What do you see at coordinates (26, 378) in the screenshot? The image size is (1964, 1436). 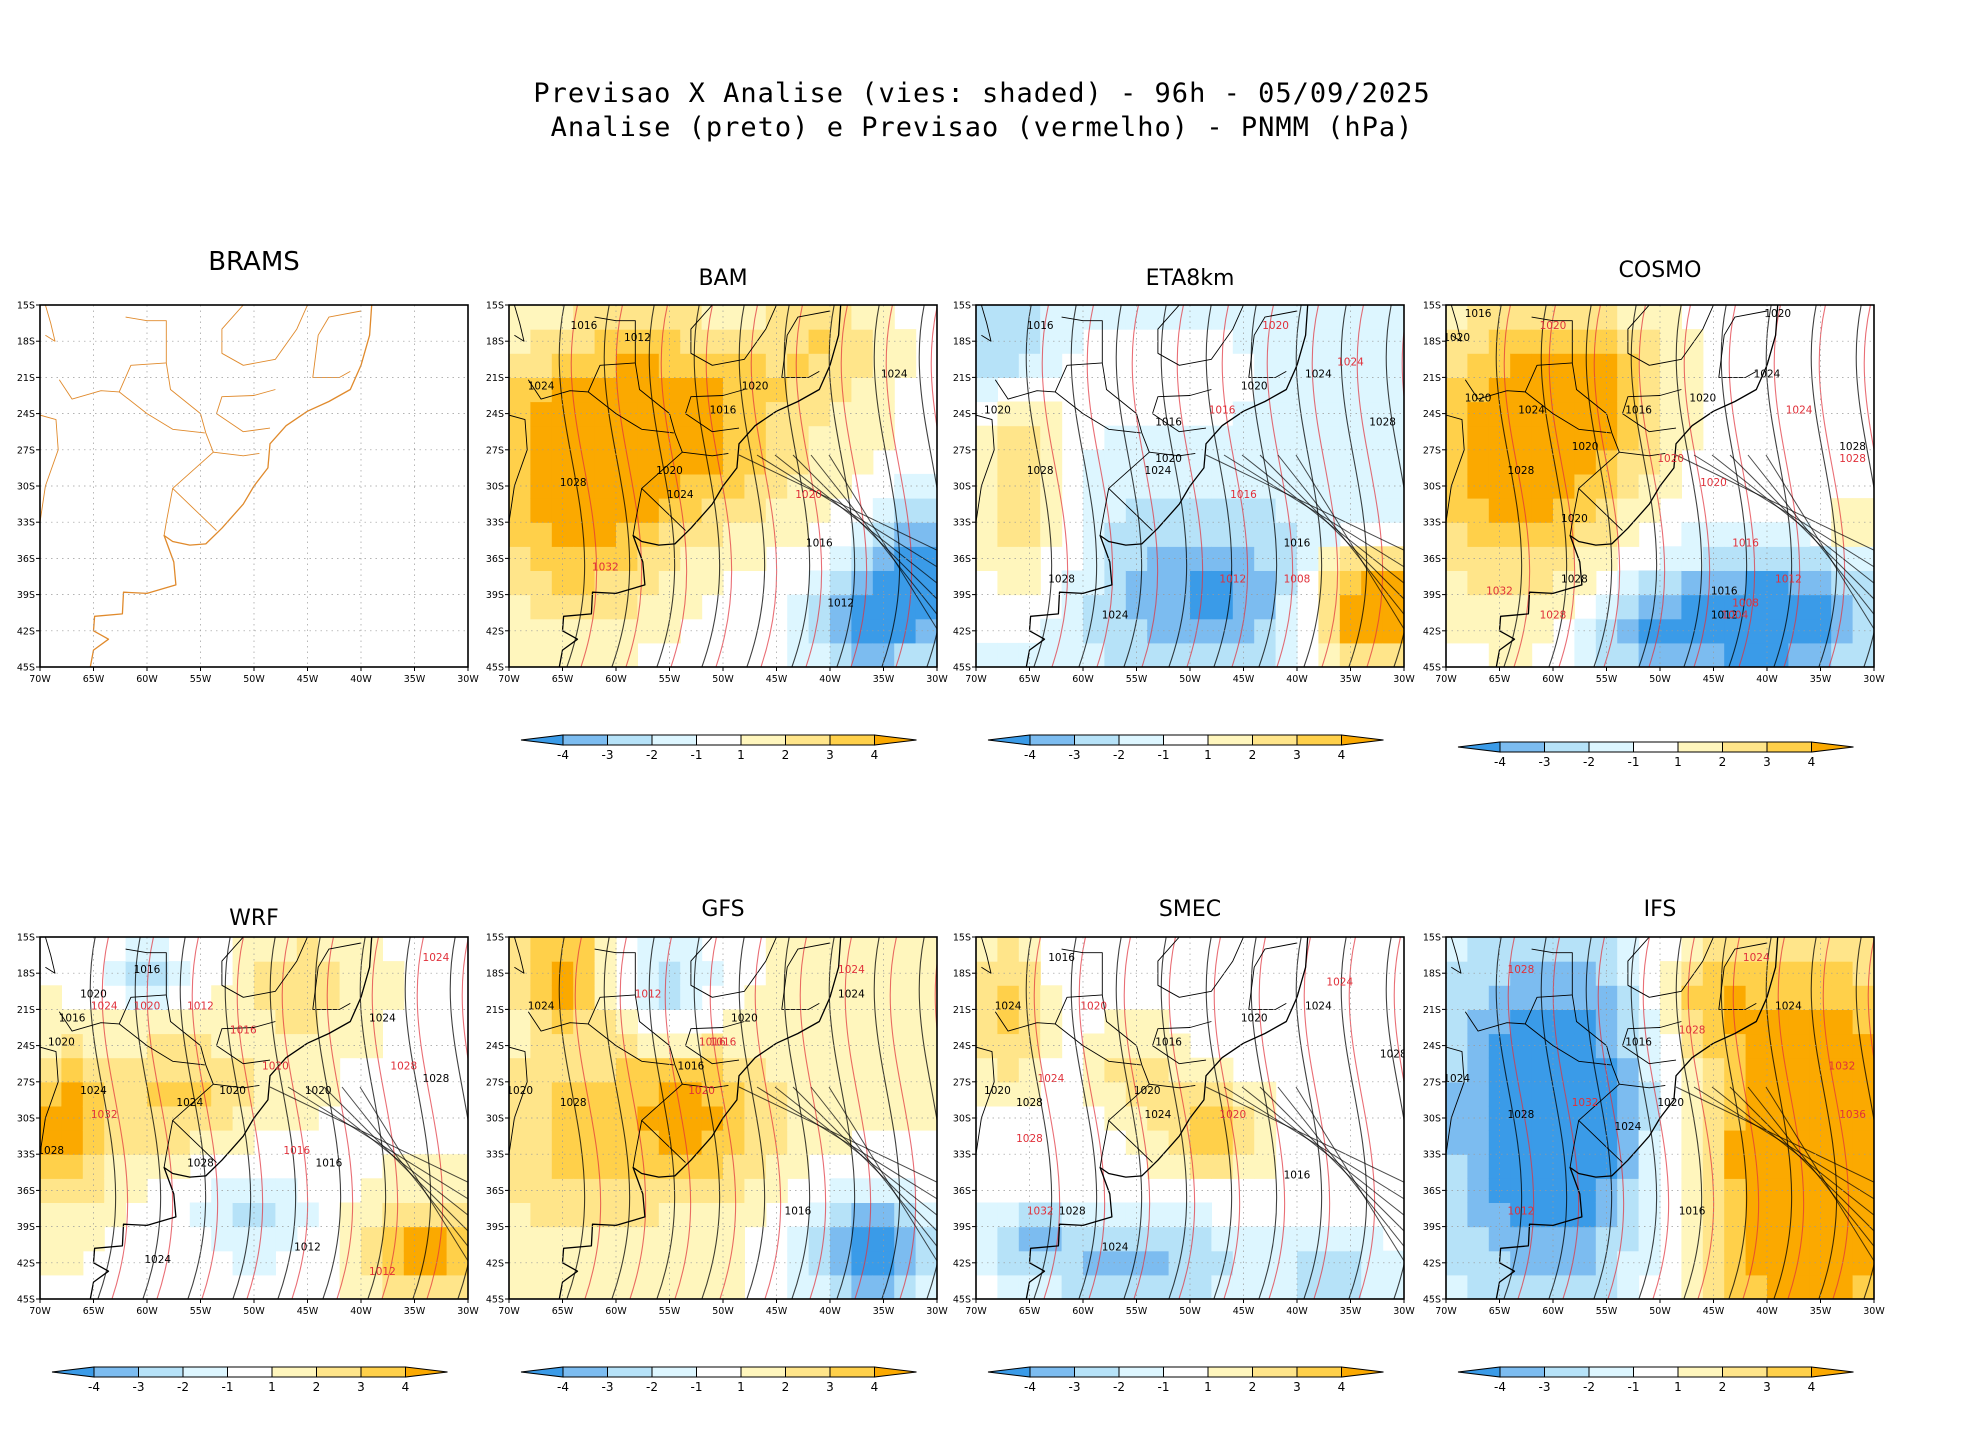 I see `y-tick-label: 21S` at bounding box center [26, 378].